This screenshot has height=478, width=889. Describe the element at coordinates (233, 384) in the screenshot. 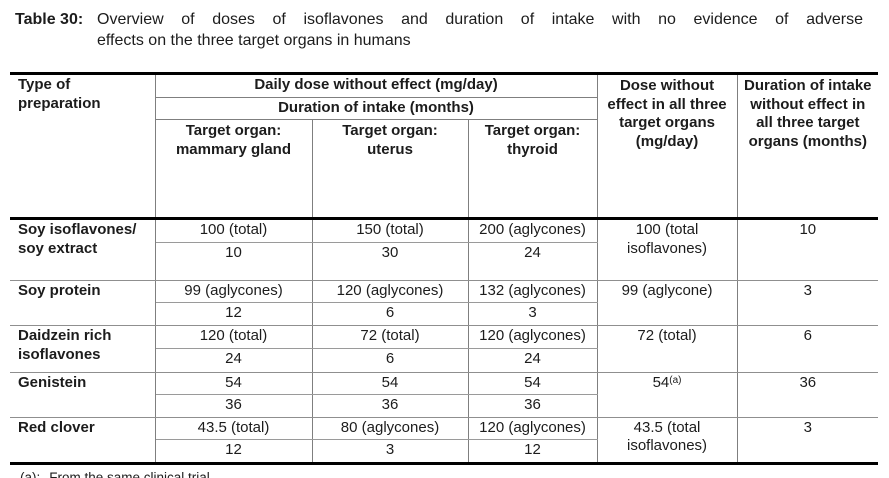

I see `mammary-dose-cell: 54` at that location.